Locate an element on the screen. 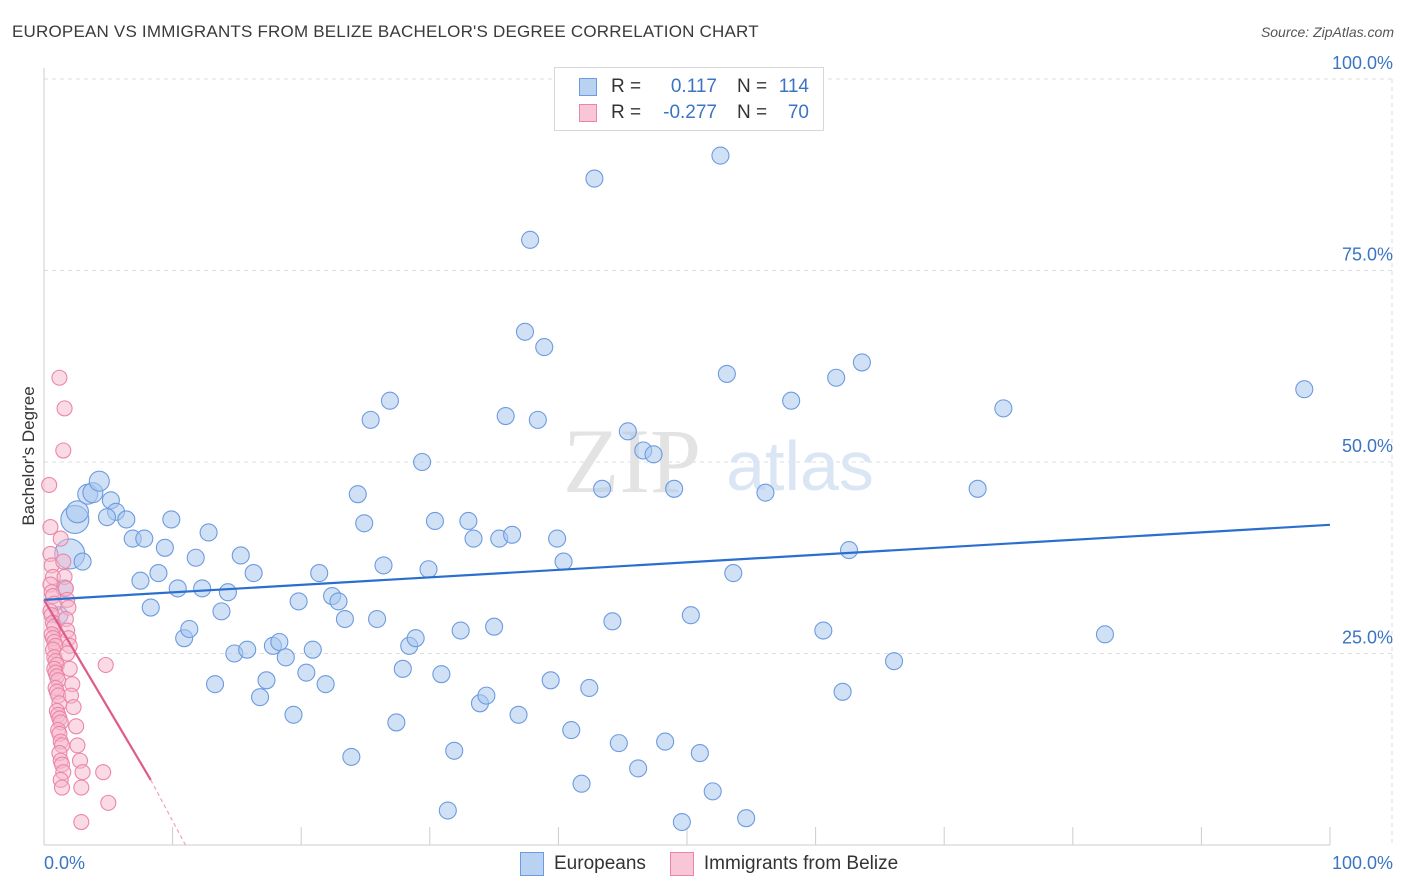 Image resolution: width=1406 pixels, height=892 pixels. trend-line-europeans is located at coordinates (687, 562).